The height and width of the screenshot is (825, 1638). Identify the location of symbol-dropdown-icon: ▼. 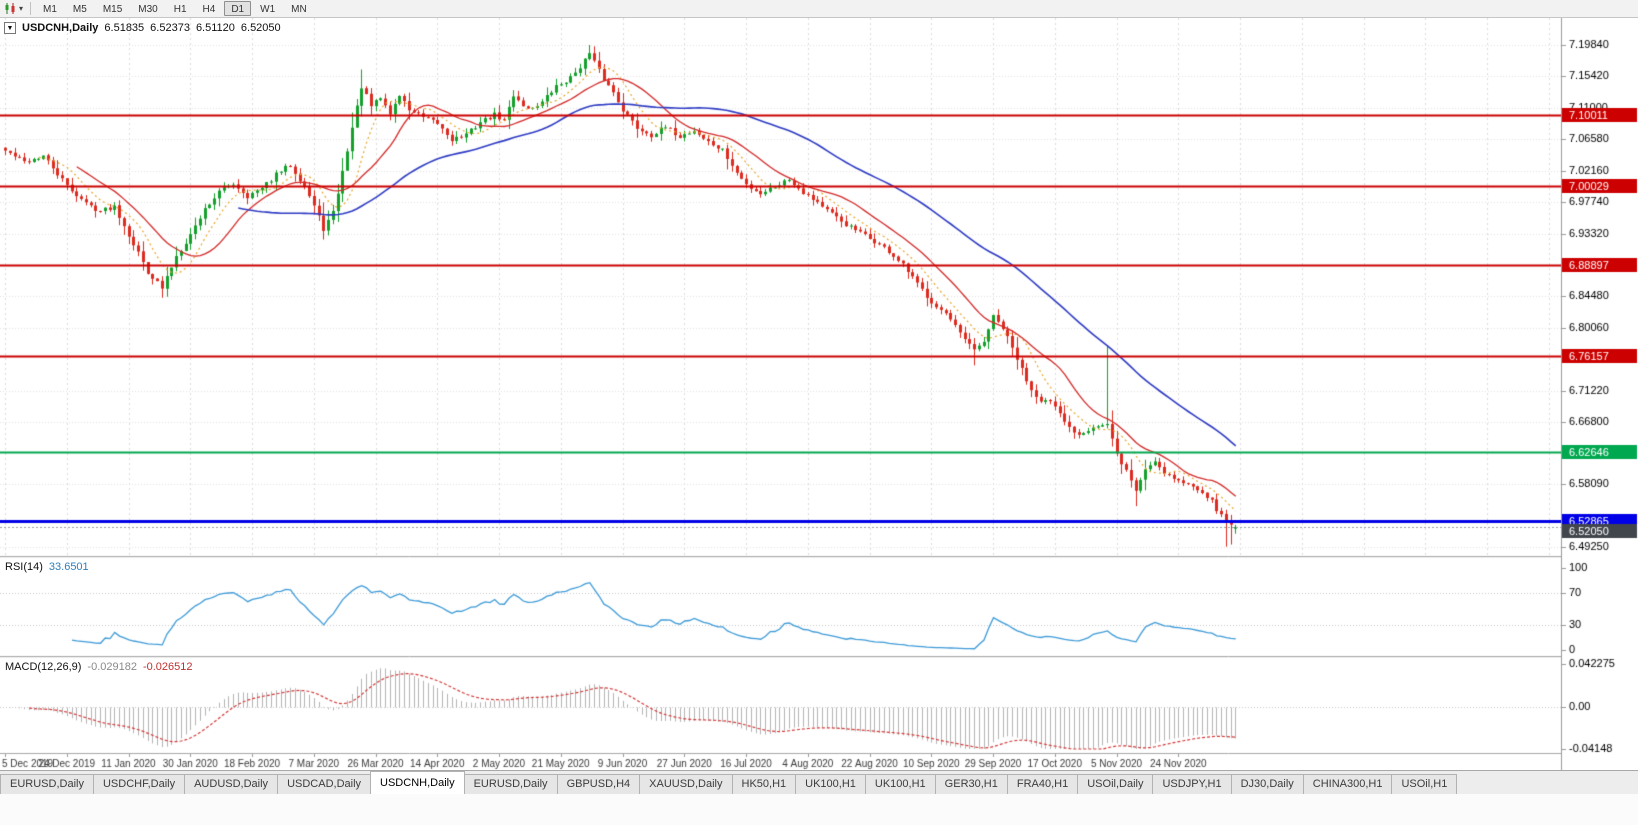
(10, 28).